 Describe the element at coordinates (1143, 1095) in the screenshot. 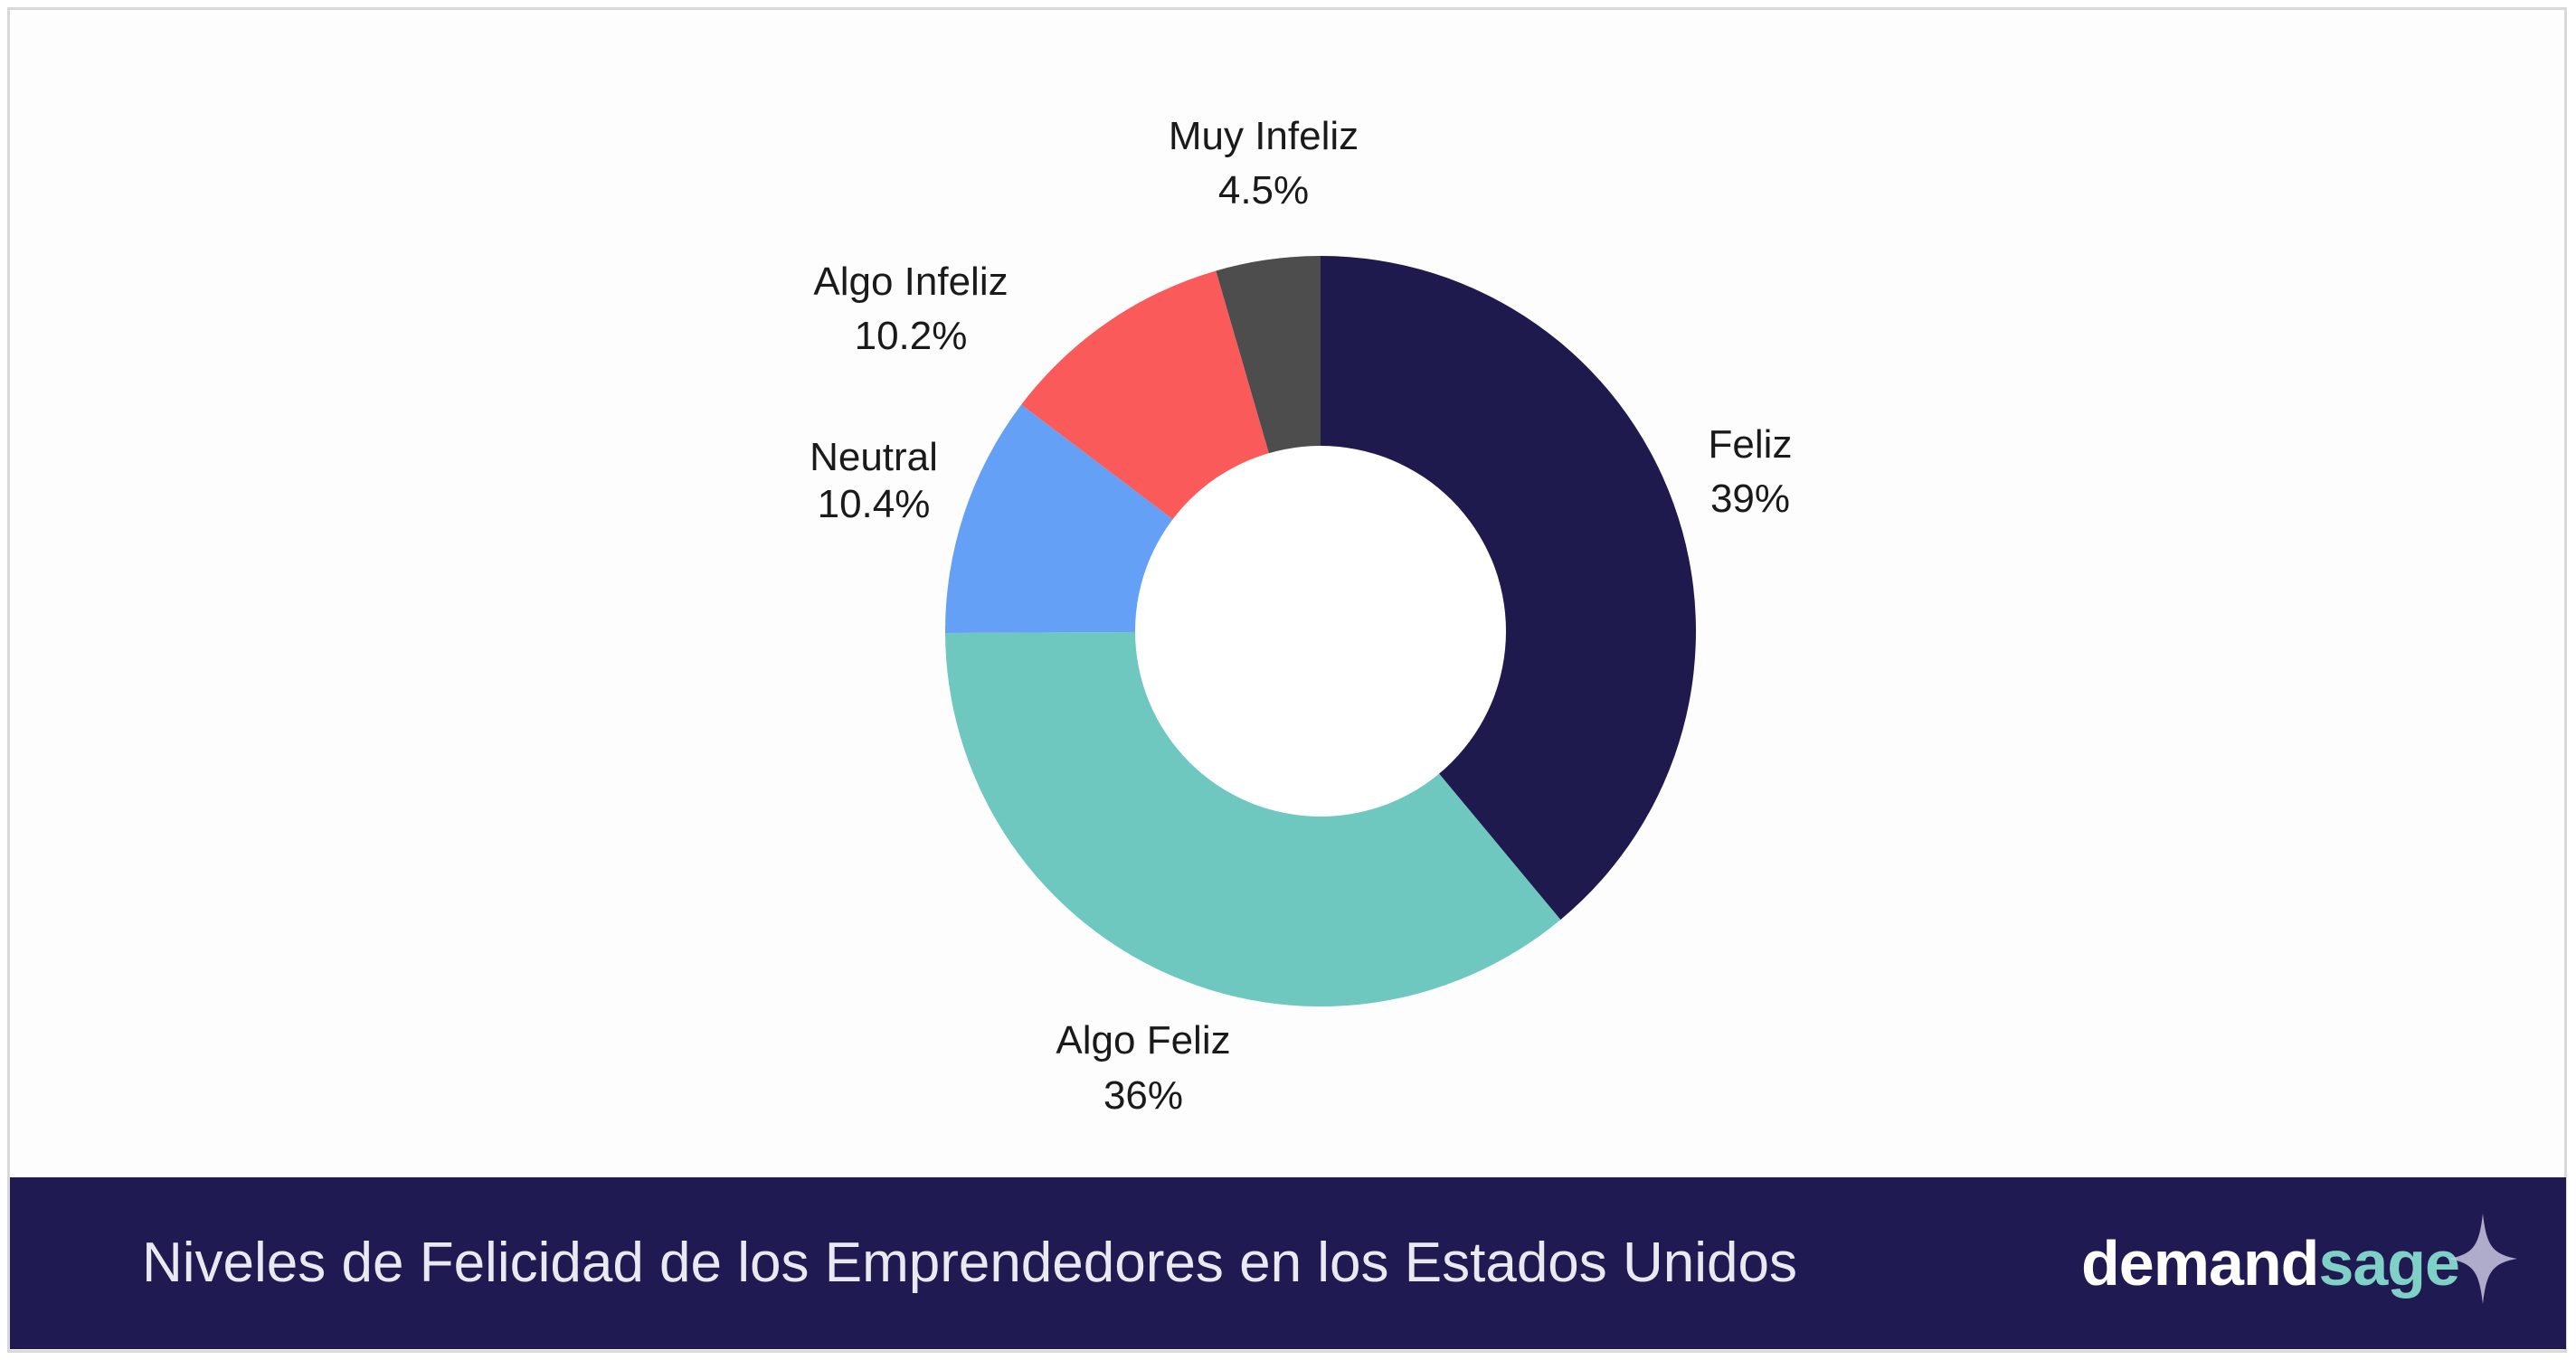

I see `label-algo-feliz-value: 36%` at that location.